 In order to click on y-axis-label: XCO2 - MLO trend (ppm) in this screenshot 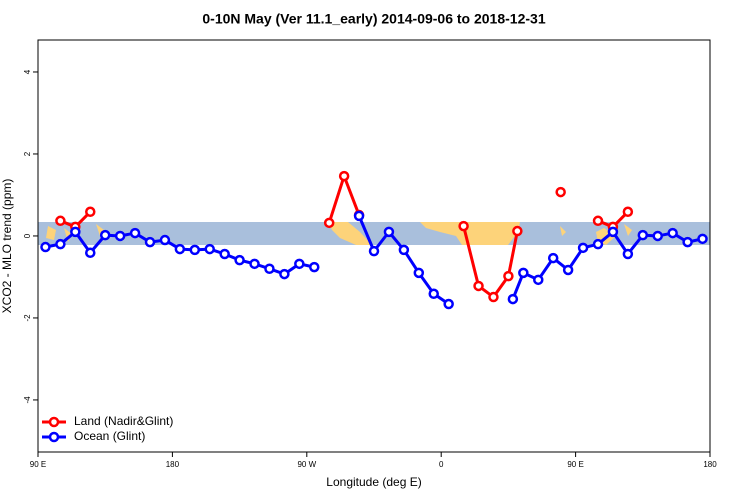, I will do `click(7, 246)`.